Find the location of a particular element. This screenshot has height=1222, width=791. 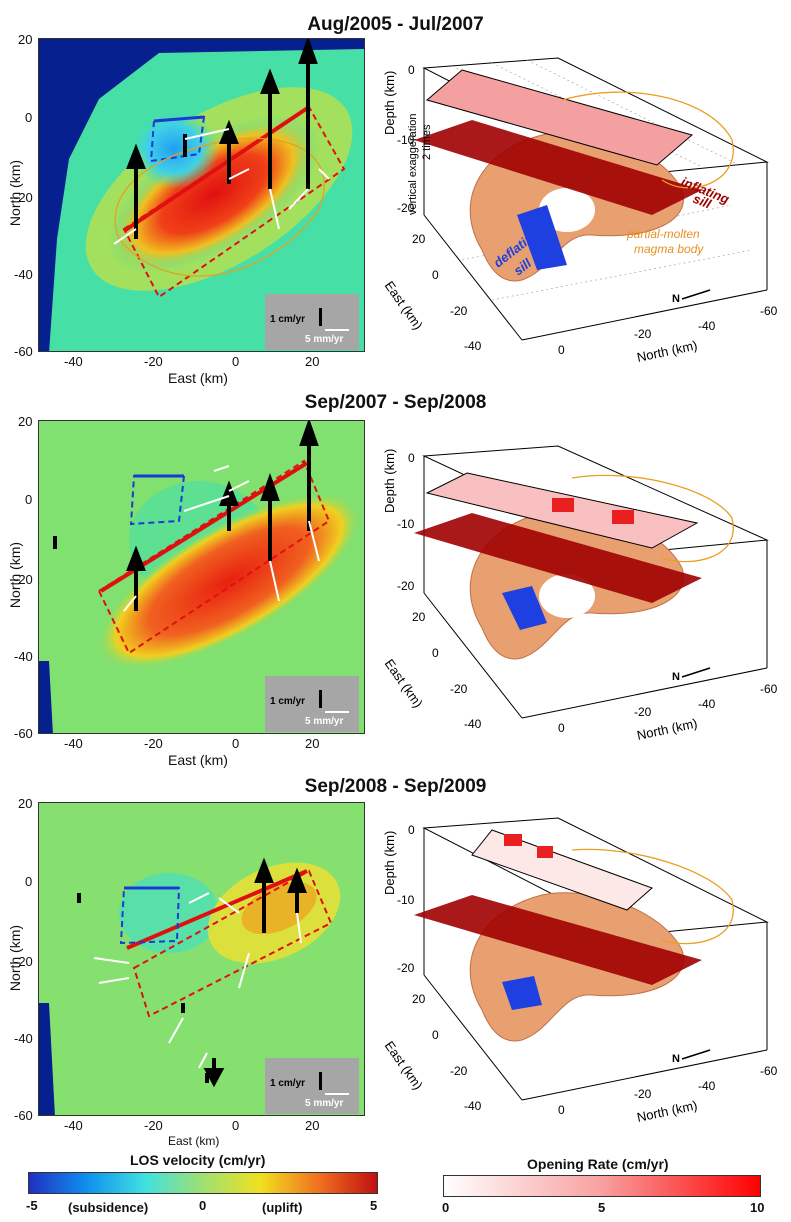

exaggeration-note: vertical exaggeration is located at coordinates (413, 164).